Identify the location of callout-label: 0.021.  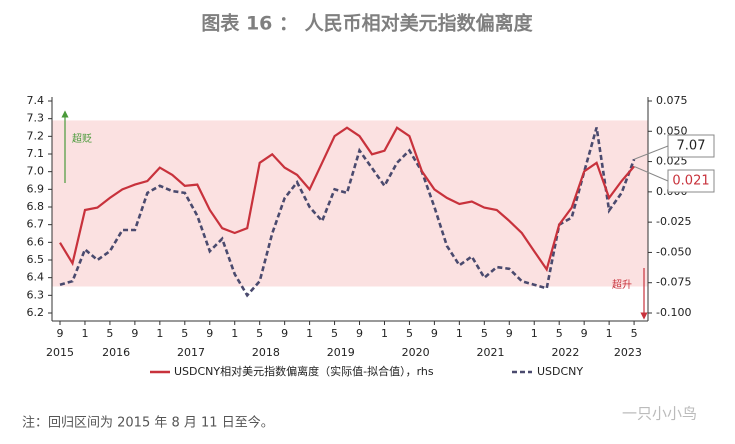
(690, 181).